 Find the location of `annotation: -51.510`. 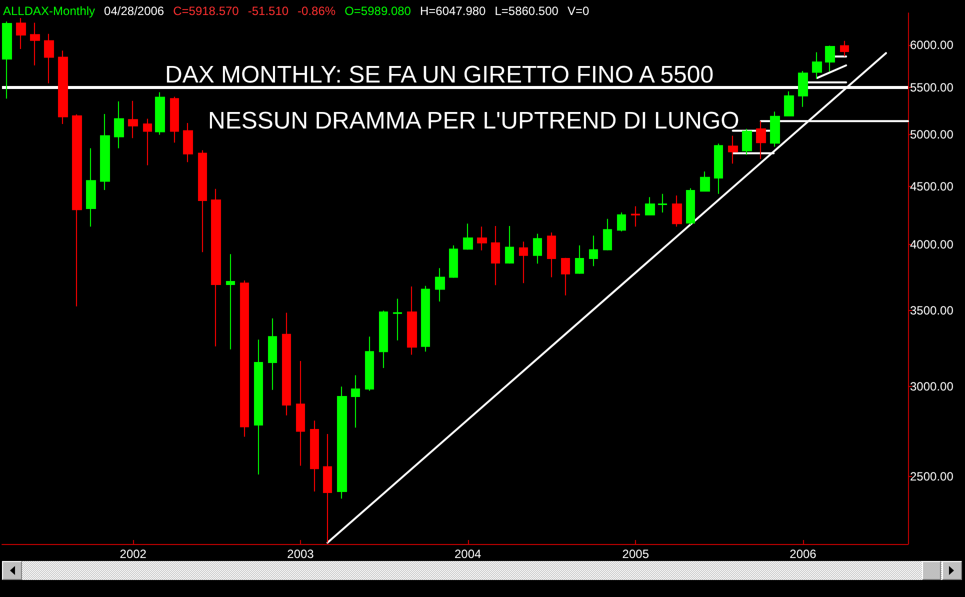

annotation: -51.510 is located at coordinates (268, 11).